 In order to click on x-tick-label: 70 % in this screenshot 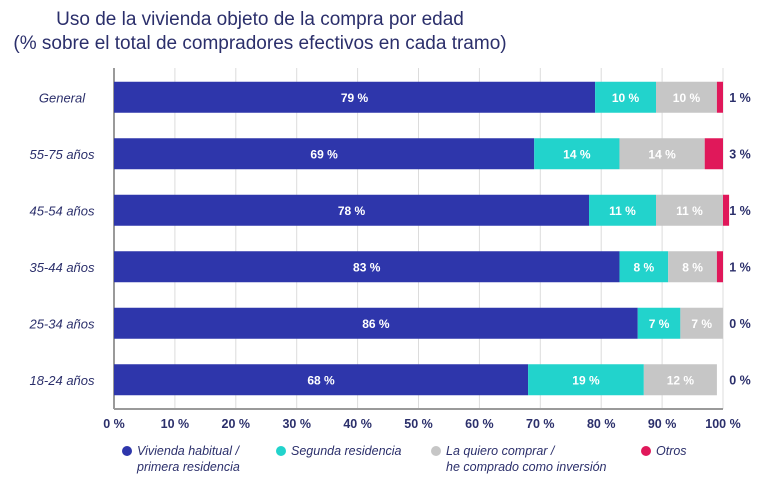, I will do `click(540, 424)`.